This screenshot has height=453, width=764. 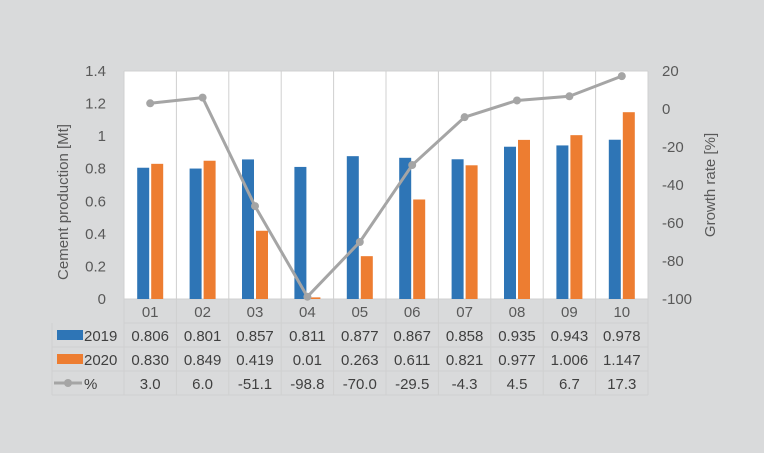 I want to click on y2-tick-label: -100, so click(x=677, y=299).